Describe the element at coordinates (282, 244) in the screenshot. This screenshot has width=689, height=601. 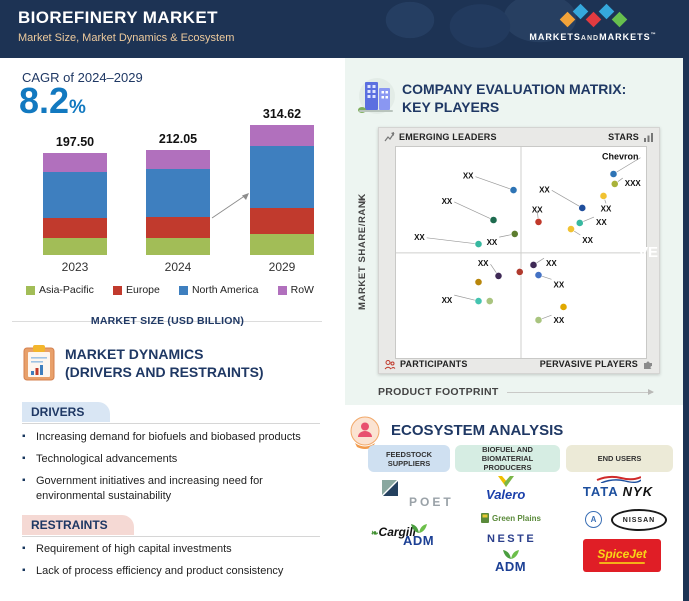
I see `bar-segment-asia-pacific` at that location.